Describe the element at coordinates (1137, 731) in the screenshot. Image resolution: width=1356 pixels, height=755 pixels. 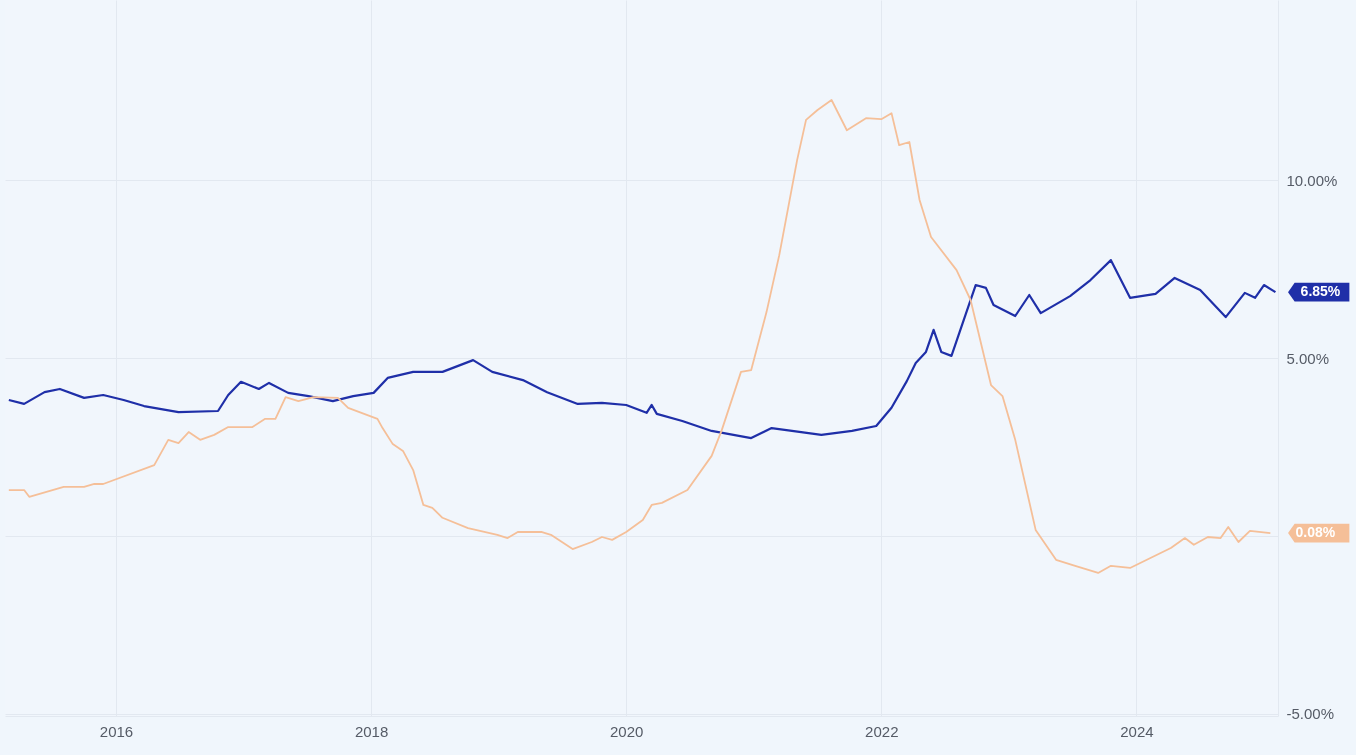
I see `x-tick-label: 2024` at that location.